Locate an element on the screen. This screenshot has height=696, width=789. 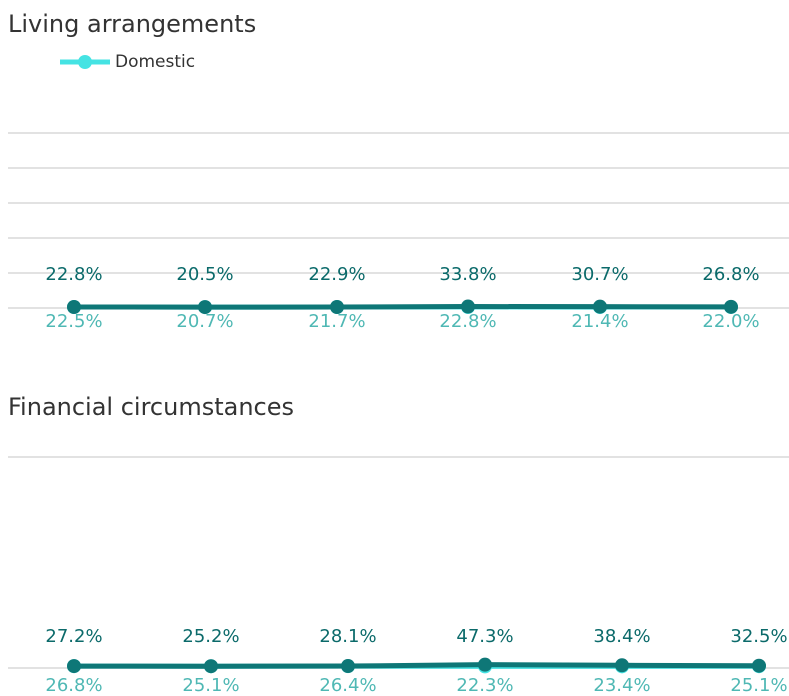
data-label: 22.9% is located at coordinates (336, 274).